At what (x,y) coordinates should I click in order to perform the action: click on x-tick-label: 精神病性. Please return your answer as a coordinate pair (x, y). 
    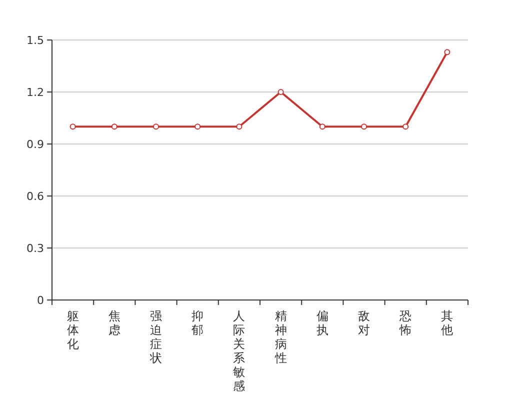
    Looking at the image, I should click on (280, 337).